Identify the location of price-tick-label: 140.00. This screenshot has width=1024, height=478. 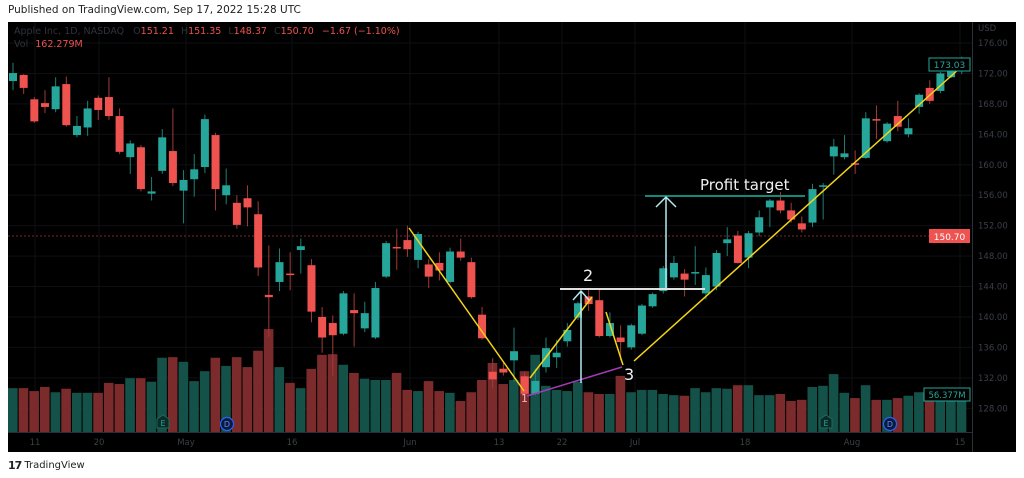
(993, 318).